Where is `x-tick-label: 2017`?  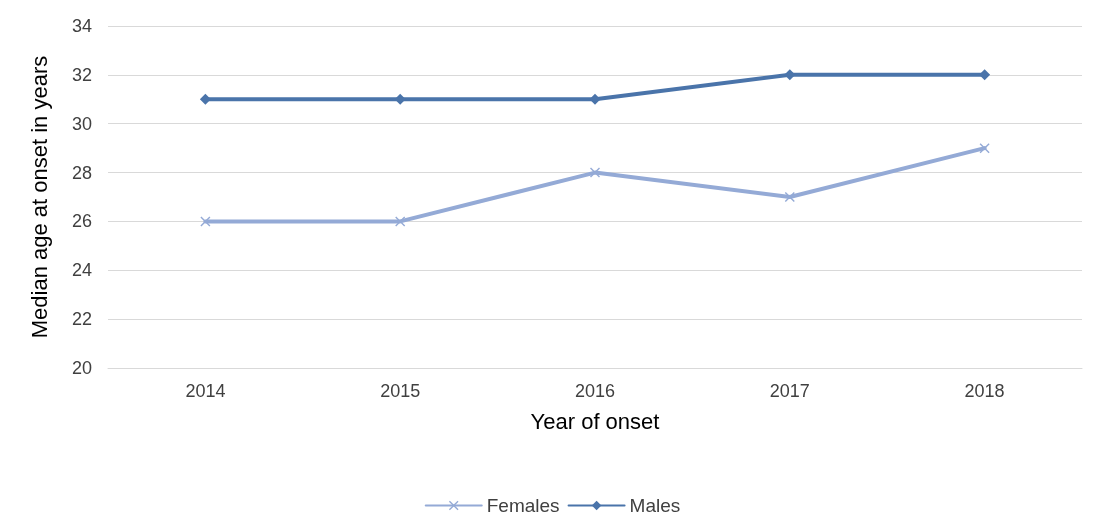 x-tick-label: 2017 is located at coordinates (789, 391).